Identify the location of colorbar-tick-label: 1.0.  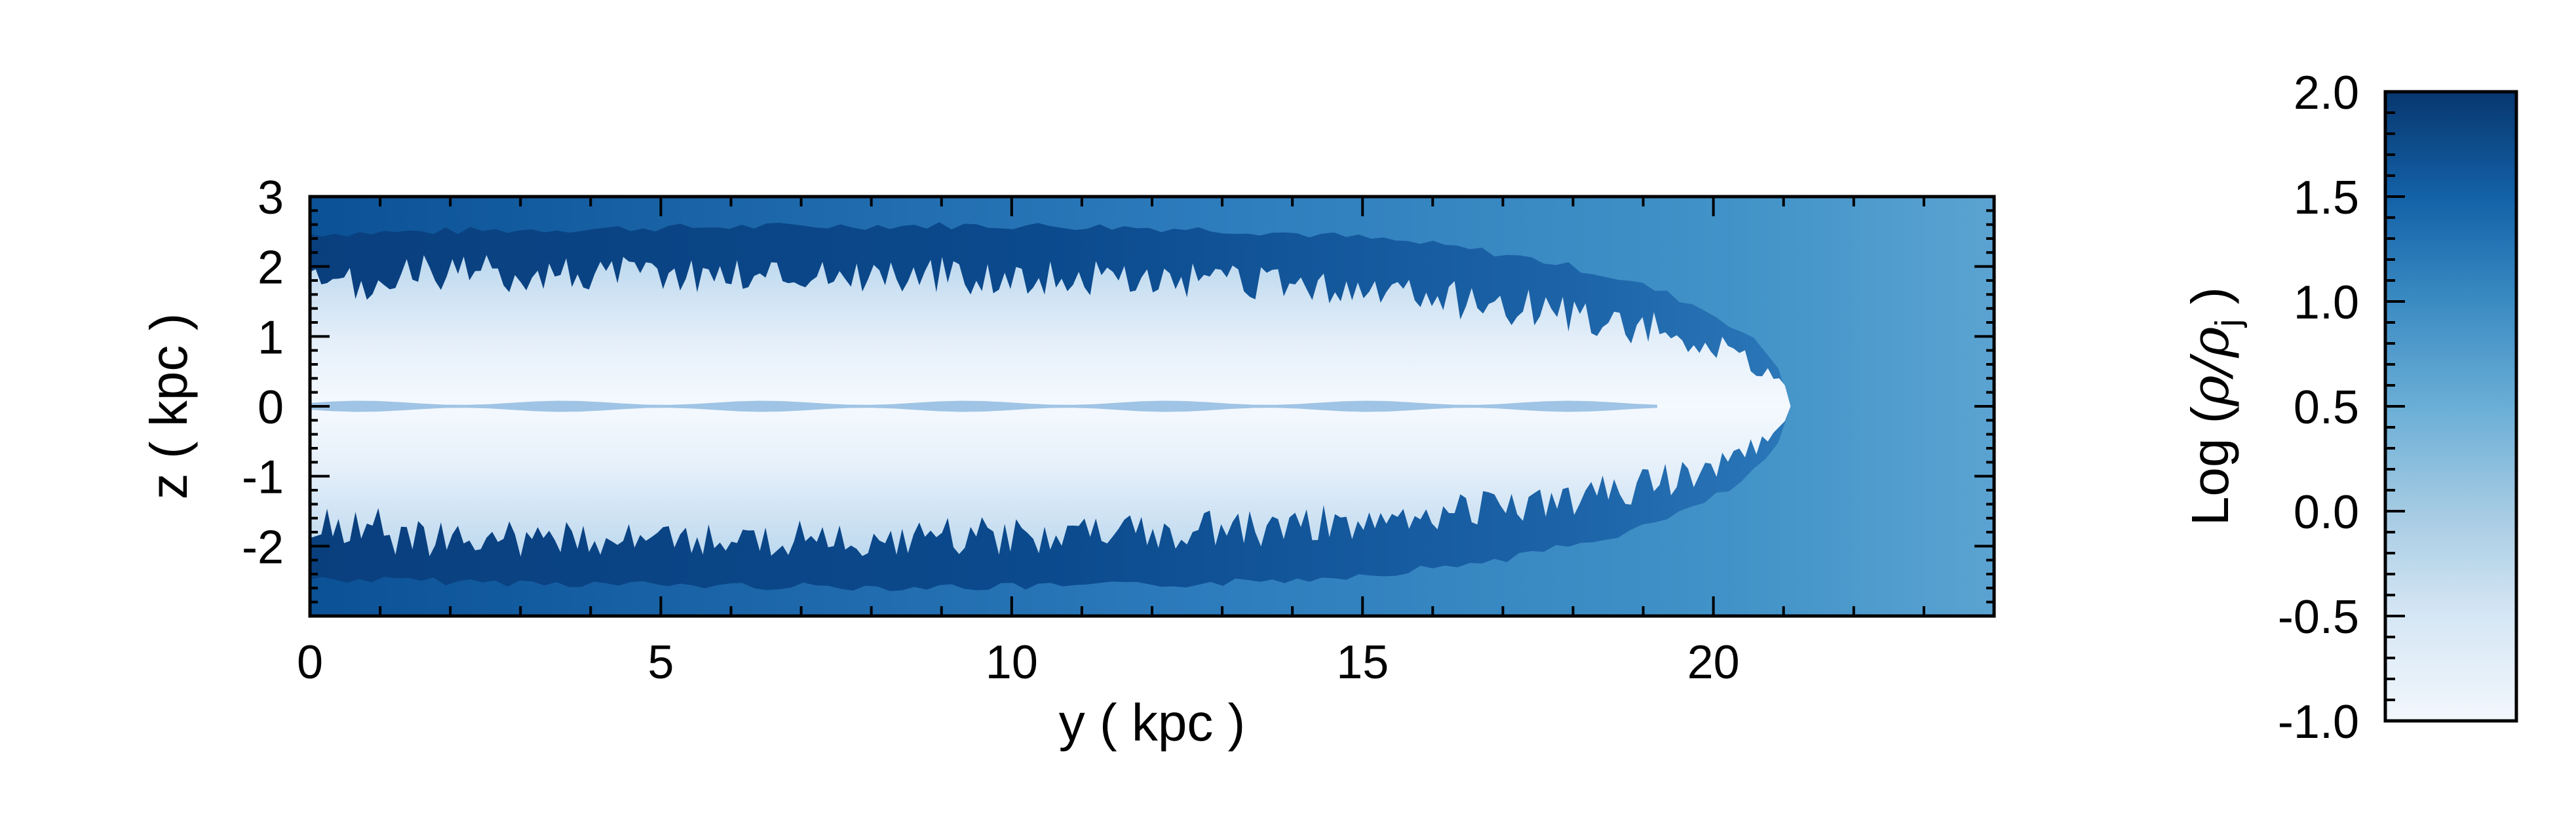
(2326, 303).